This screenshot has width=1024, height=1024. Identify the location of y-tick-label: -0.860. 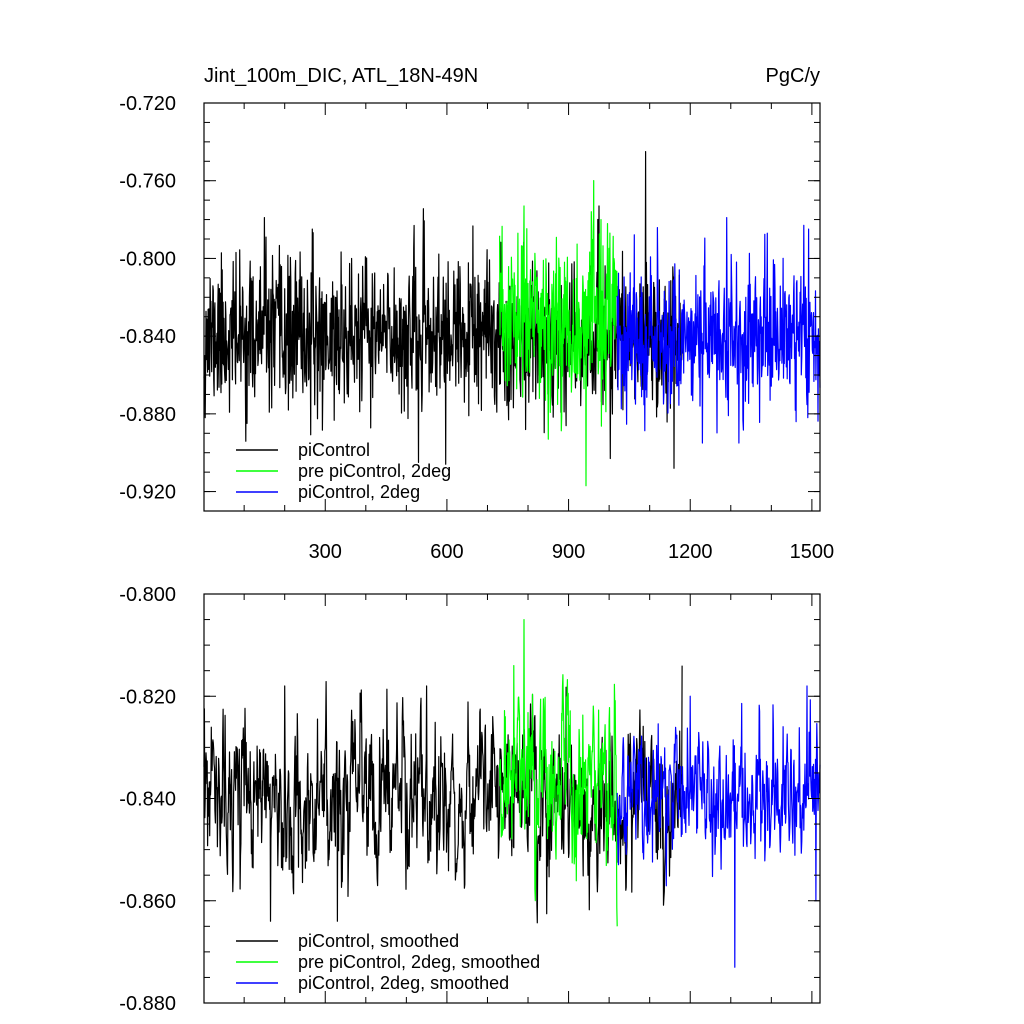
(147, 902).